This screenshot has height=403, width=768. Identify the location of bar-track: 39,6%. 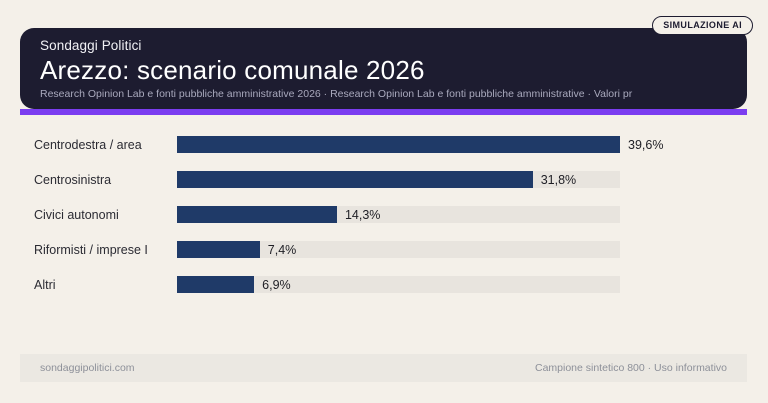
(420, 144).